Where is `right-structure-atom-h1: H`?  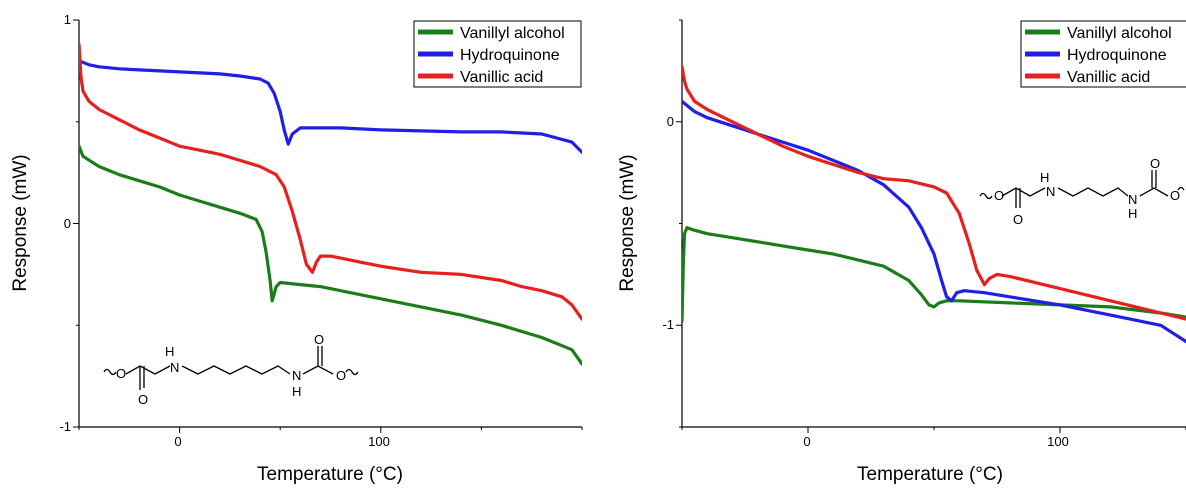
right-structure-atom-h1: H is located at coordinates (1044, 177).